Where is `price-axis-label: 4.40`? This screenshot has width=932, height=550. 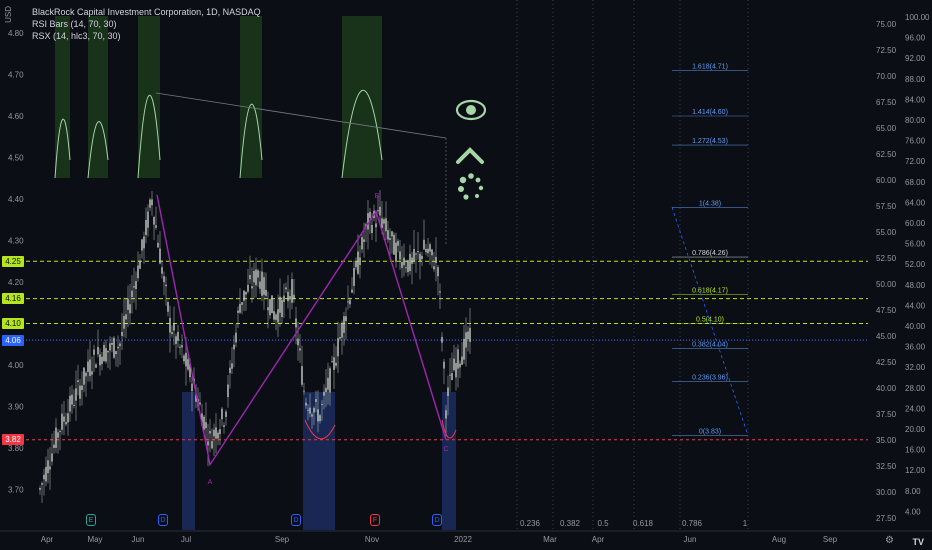
price-axis-label: 4.40 is located at coordinates (16, 199).